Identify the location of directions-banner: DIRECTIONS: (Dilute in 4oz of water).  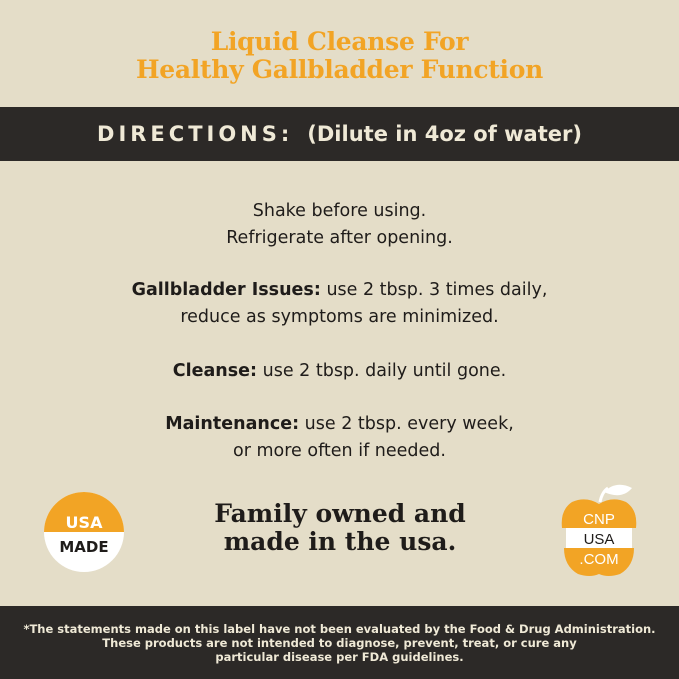
(339, 134).